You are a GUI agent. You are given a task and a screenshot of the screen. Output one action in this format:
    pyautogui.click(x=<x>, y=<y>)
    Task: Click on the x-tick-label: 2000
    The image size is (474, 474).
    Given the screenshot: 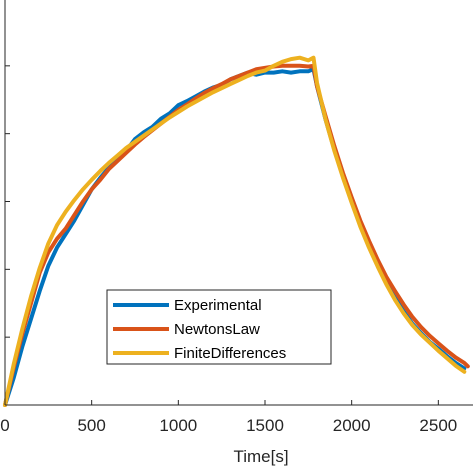 What is the action you would take?
    pyautogui.click(x=352, y=425)
    